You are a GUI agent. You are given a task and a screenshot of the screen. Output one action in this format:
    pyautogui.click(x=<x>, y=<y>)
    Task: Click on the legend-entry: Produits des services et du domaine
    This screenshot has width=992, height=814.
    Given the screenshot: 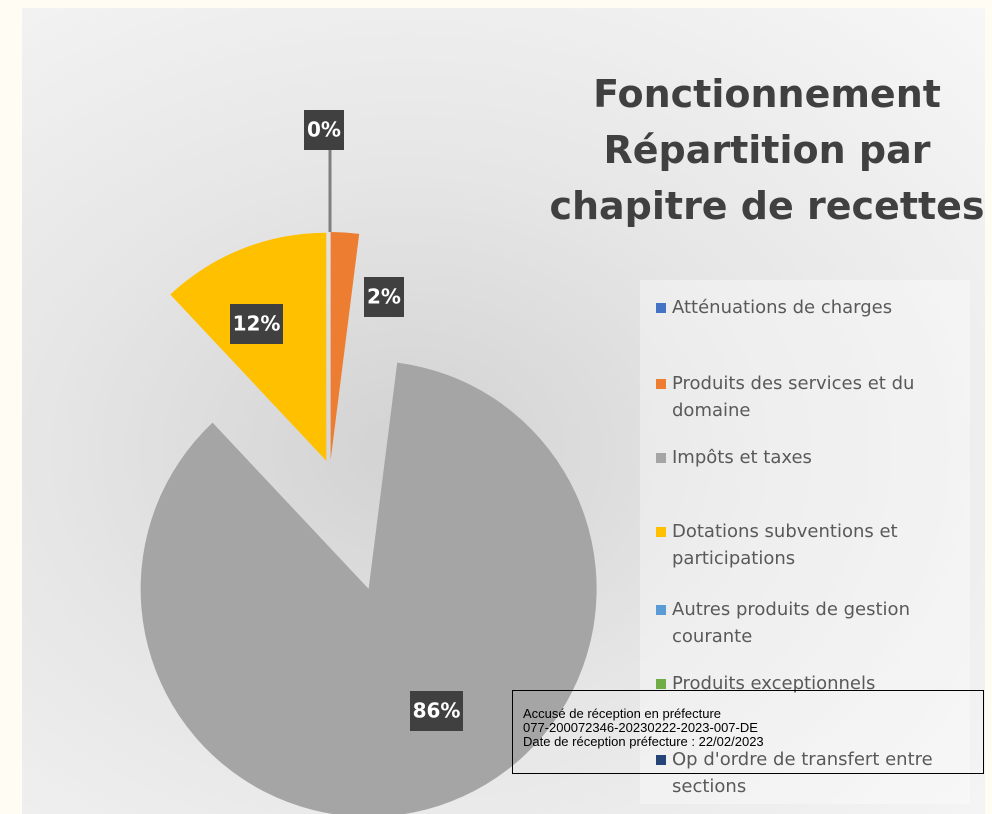 What is the action you would take?
    pyautogui.click(x=814, y=397)
    